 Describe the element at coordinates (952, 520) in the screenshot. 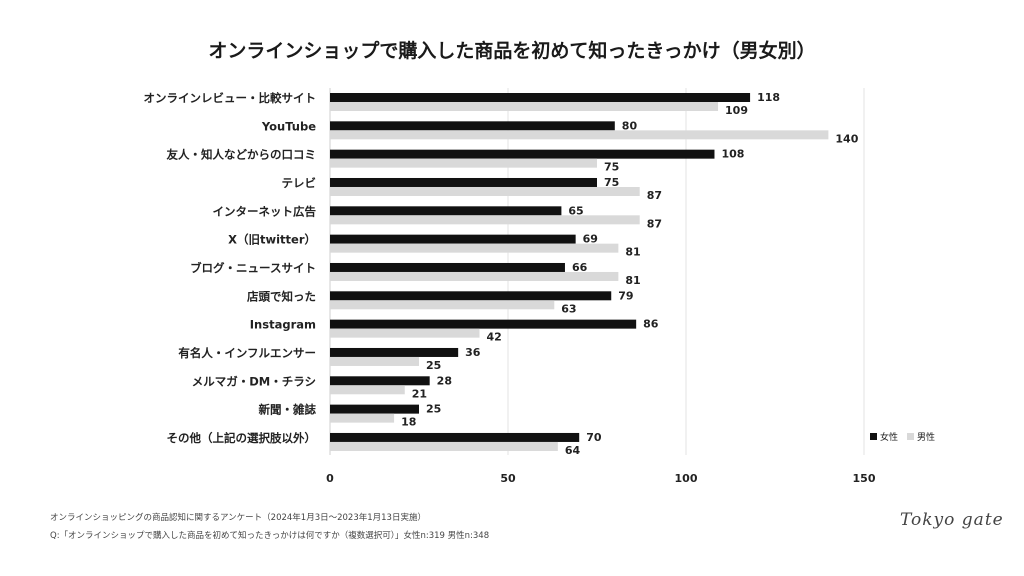

I see `tokyo-gate-logo: Tokyo gate` at that location.